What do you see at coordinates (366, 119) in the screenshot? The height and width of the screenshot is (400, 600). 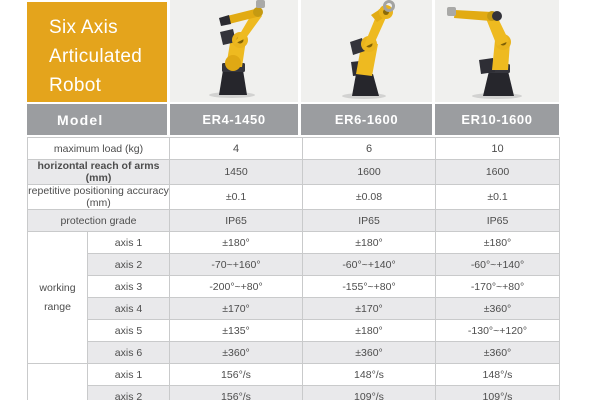 I see `model-name-er6-1600: ER6-1600` at bounding box center [366, 119].